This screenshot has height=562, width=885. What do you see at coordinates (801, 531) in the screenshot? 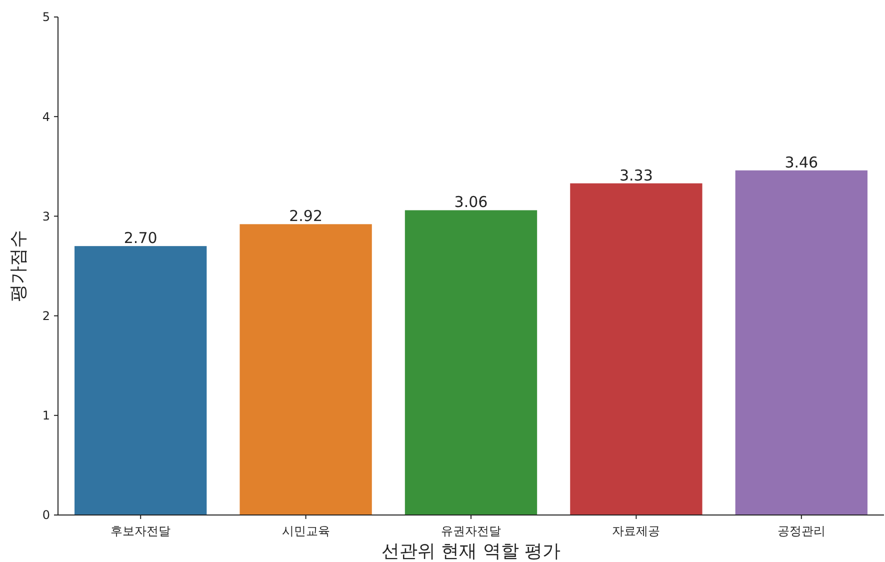
I see `x-tick-label: 공정관리` at bounding box center [801, 531].